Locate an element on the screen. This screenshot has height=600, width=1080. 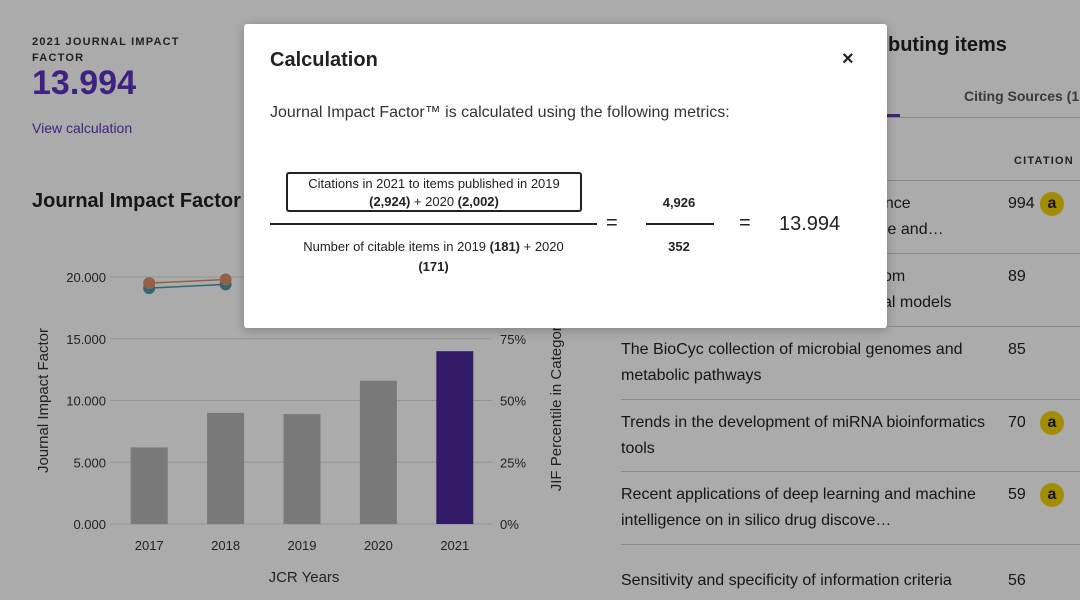
close-icon: × is located at coordinates (848, 59).